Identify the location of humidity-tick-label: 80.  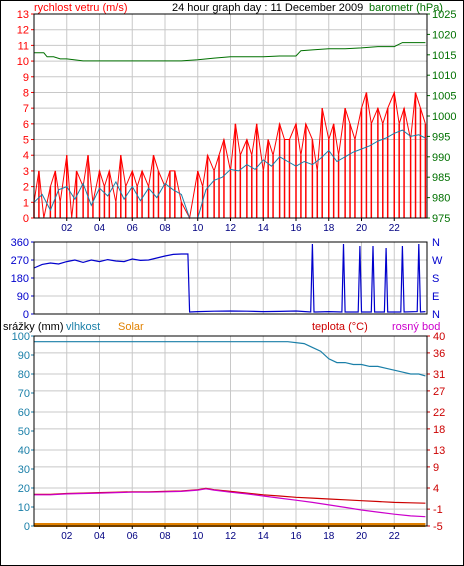
(24, 375).